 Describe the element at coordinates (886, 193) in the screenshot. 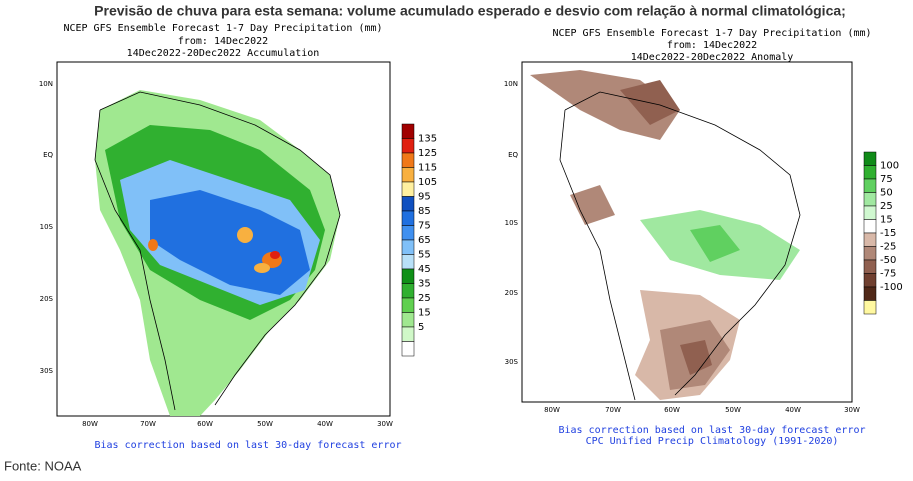

I see `colorbar-label: 50` at that location.